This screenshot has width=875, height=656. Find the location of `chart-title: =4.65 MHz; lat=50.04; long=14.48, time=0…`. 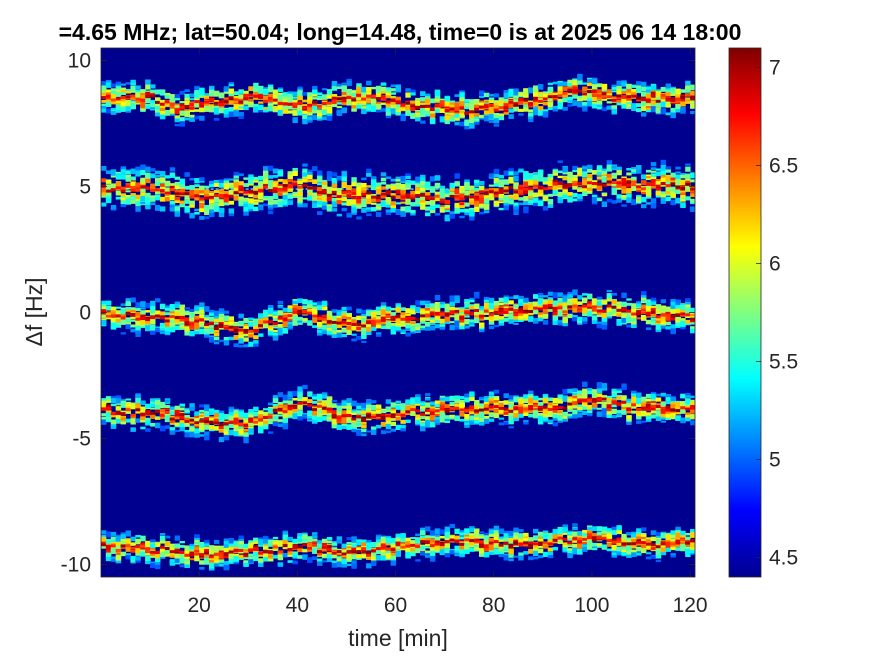

chart-title: =4.65 MHz; lat=50.04; long=14.48, time=0… is located at coordinates (400, 32).